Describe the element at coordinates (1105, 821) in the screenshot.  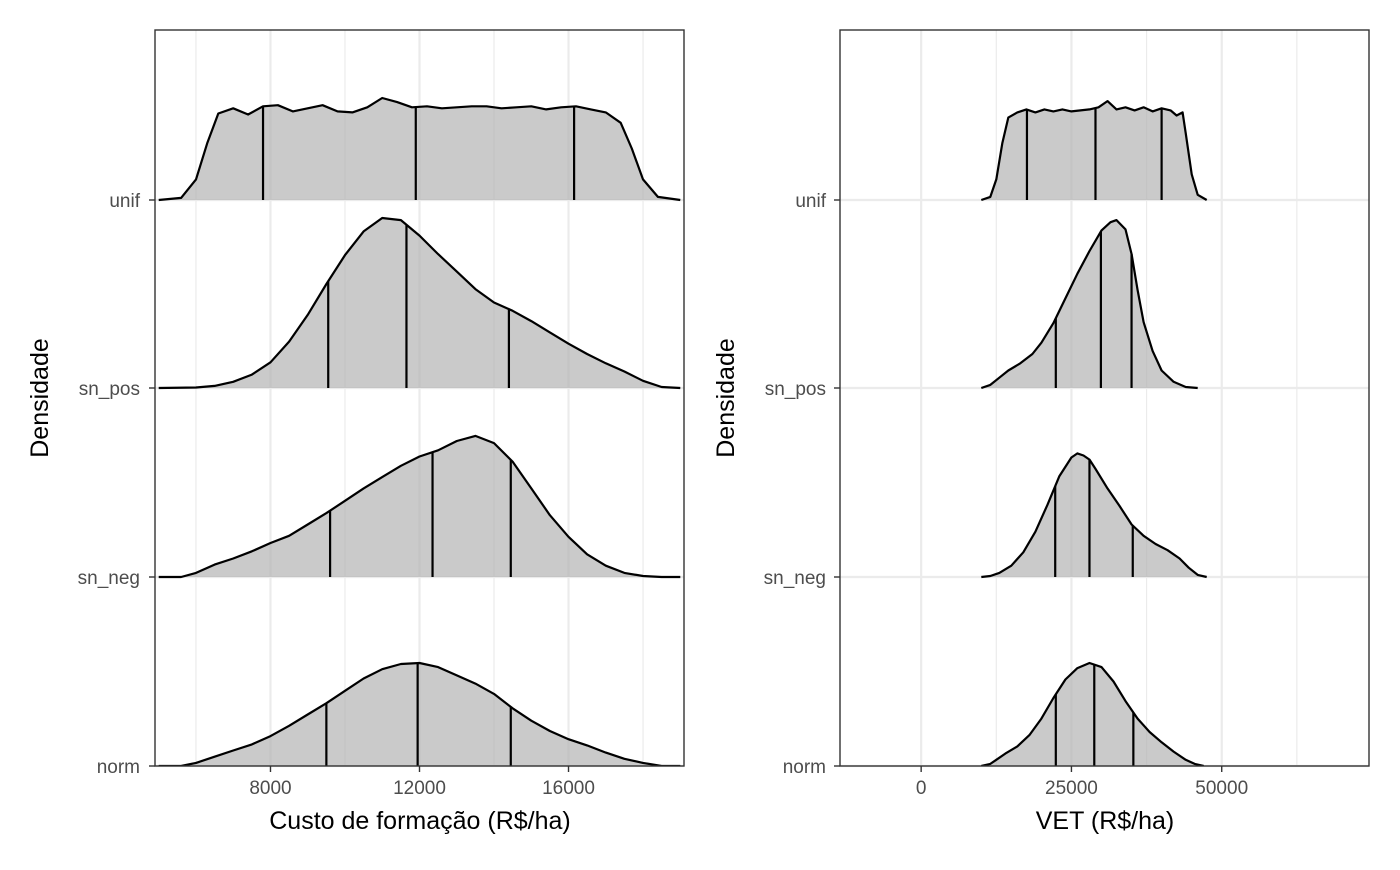
I see `x-axis-title: VET (R$/ha)` at that location.